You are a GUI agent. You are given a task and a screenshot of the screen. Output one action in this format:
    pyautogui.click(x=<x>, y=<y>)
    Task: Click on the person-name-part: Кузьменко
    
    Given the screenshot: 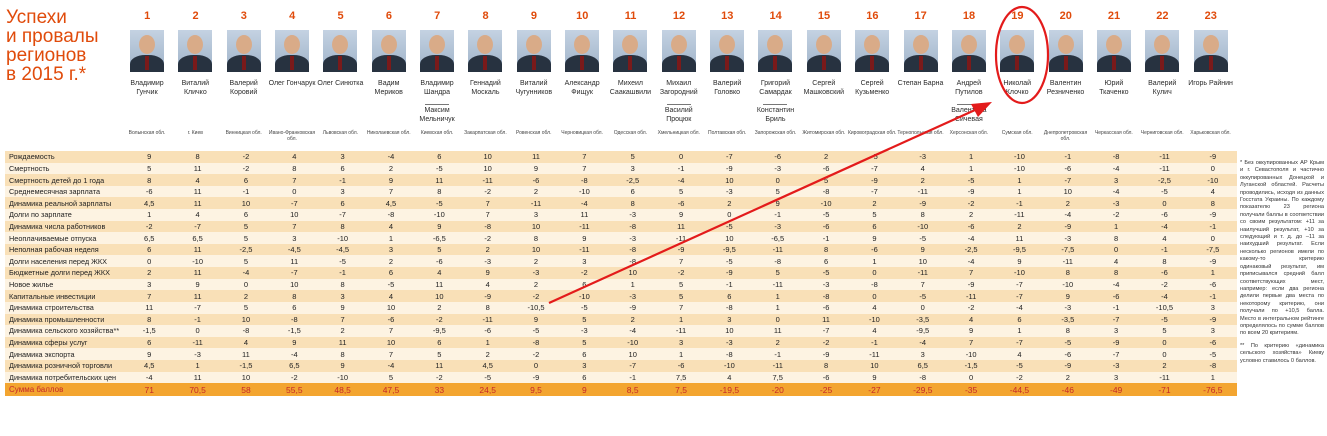 What is the action you would take?
    pyautogui.click(x=872, y=92)
    